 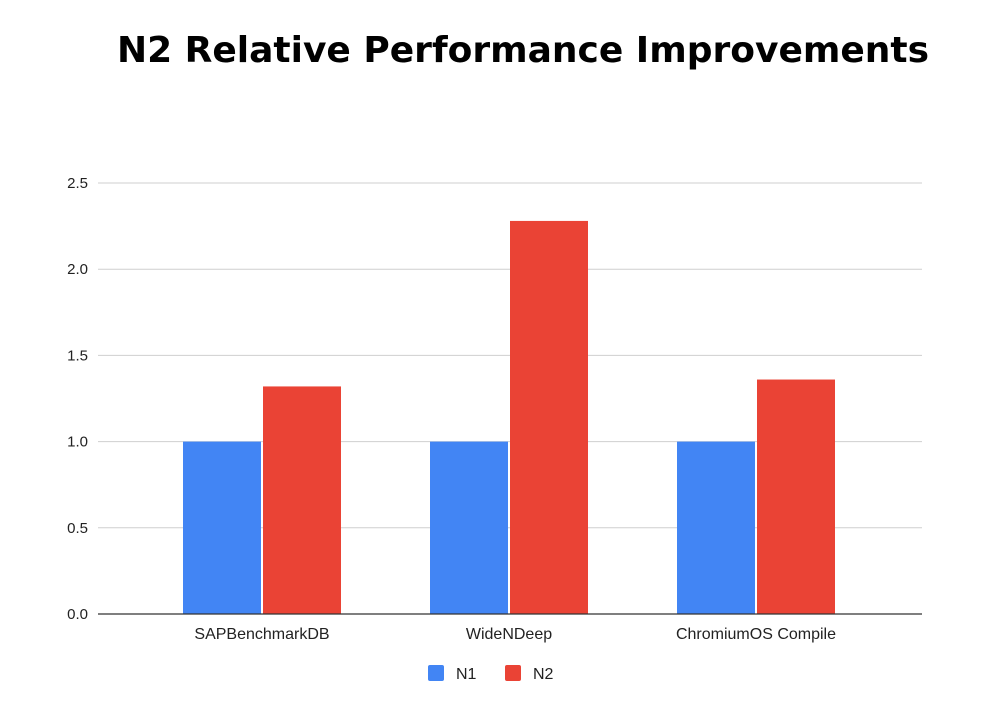 I want to click on bar-n1-chromiumos-compile, so click(x=716, y=527).